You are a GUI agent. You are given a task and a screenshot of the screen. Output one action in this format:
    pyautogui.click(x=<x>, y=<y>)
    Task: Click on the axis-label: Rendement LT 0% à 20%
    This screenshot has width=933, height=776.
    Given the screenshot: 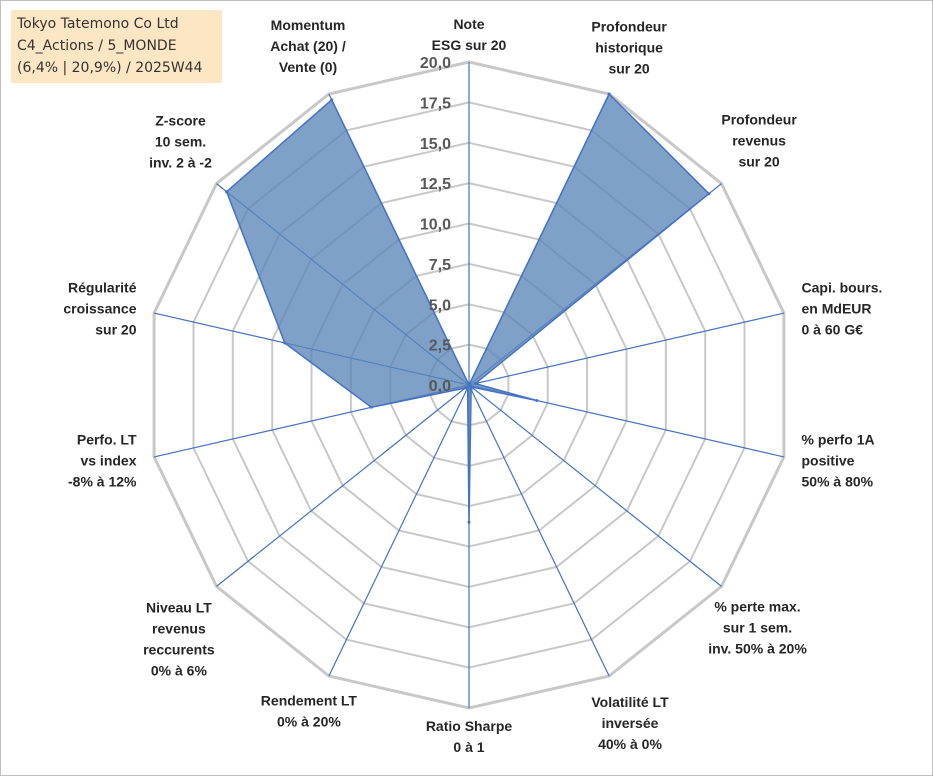 What is the action you would take?
    pyautogui.click(x=309, y=710)
    